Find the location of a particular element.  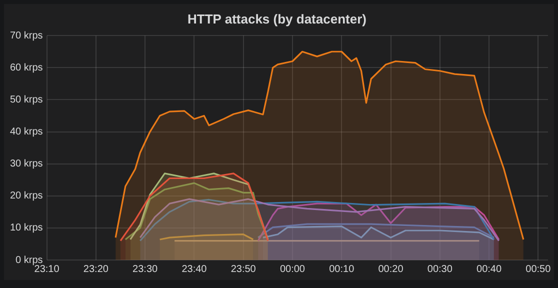

x-tick-label: 00:50 is located at coordinates (539, 269).